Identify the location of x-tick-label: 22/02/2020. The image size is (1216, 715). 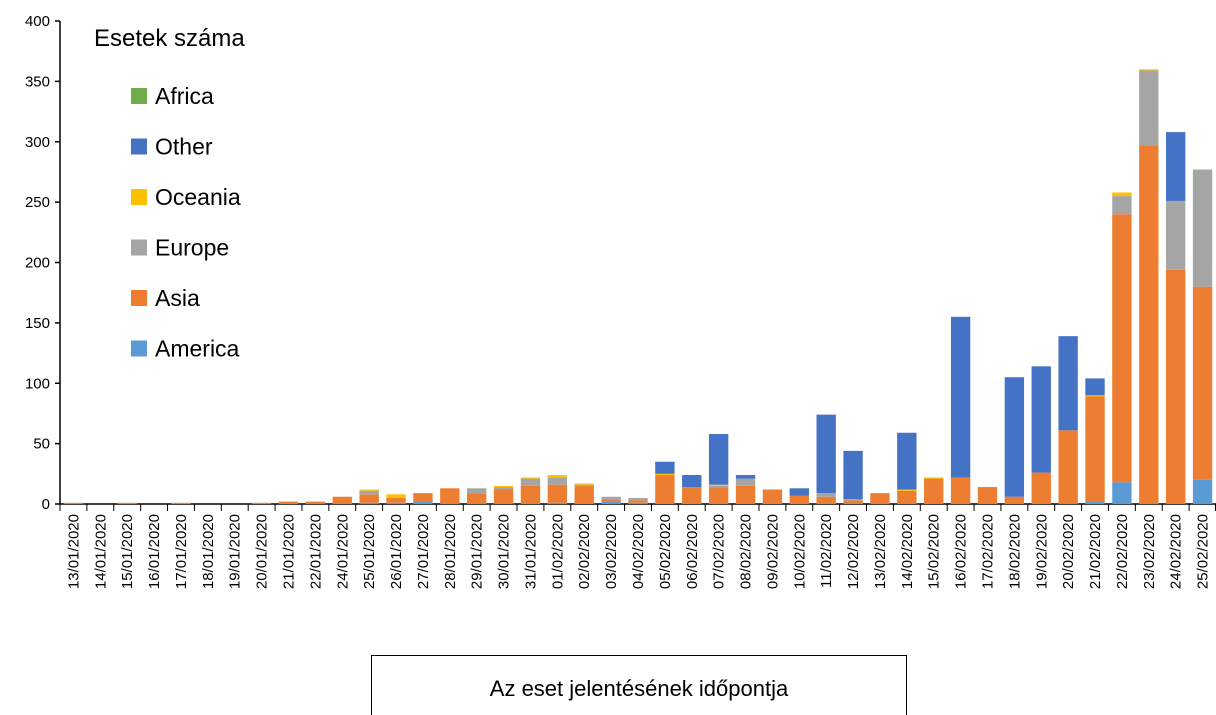
(1122, 551).